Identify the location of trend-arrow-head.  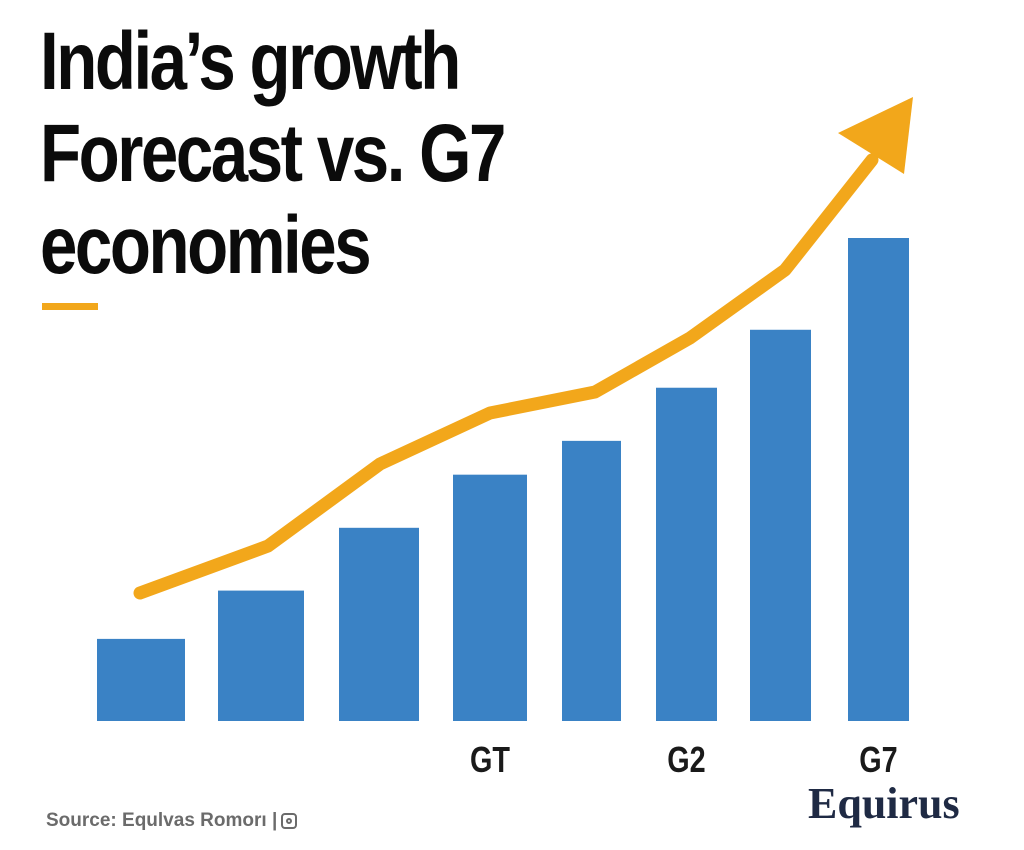
(875, 135).